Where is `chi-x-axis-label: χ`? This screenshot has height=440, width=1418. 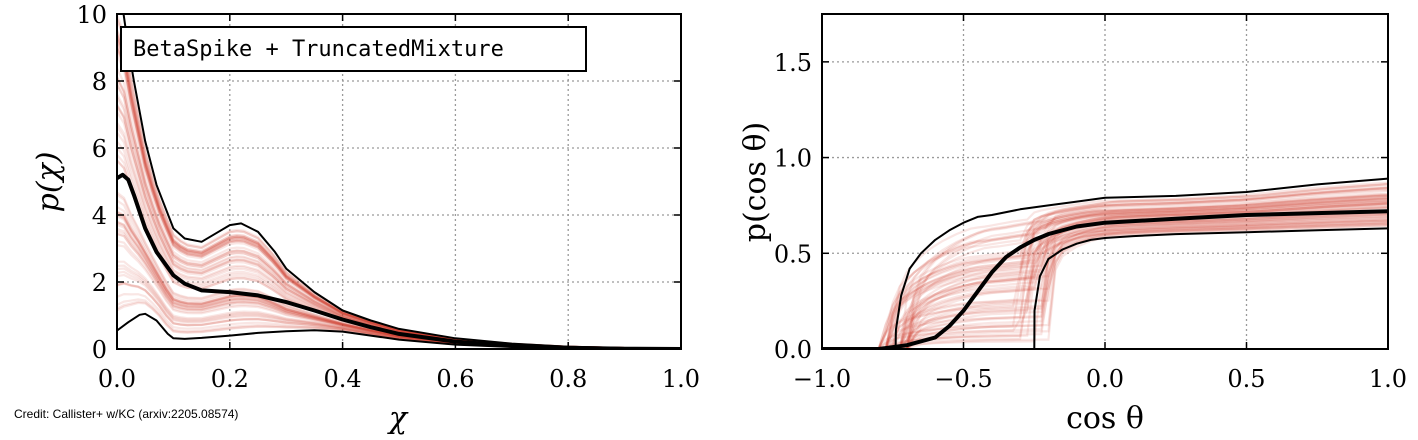
chi-x-axis-label: χ is located at coordinates (398, 418).